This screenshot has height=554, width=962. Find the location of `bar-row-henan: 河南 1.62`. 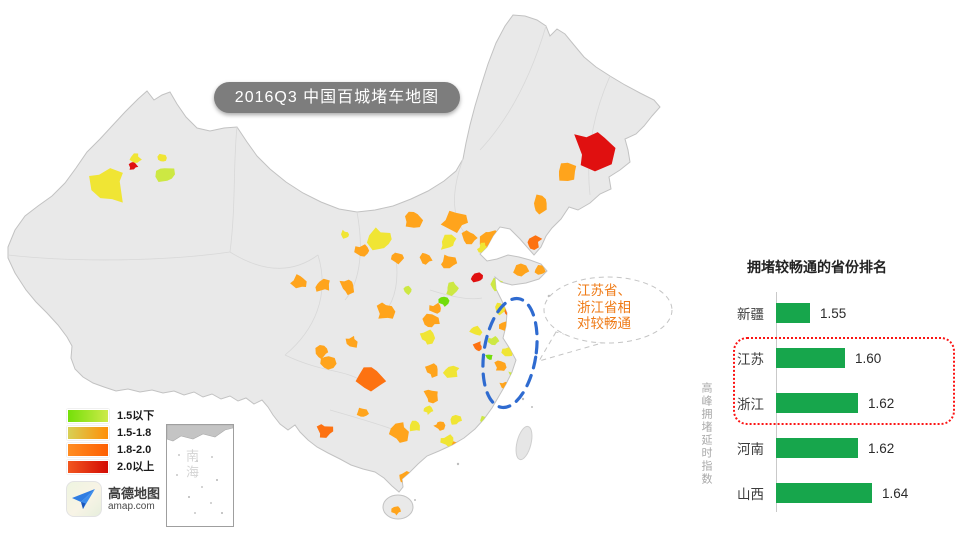

bar-row-henan: 河南 1.62 is located at coordinates (792, 448).